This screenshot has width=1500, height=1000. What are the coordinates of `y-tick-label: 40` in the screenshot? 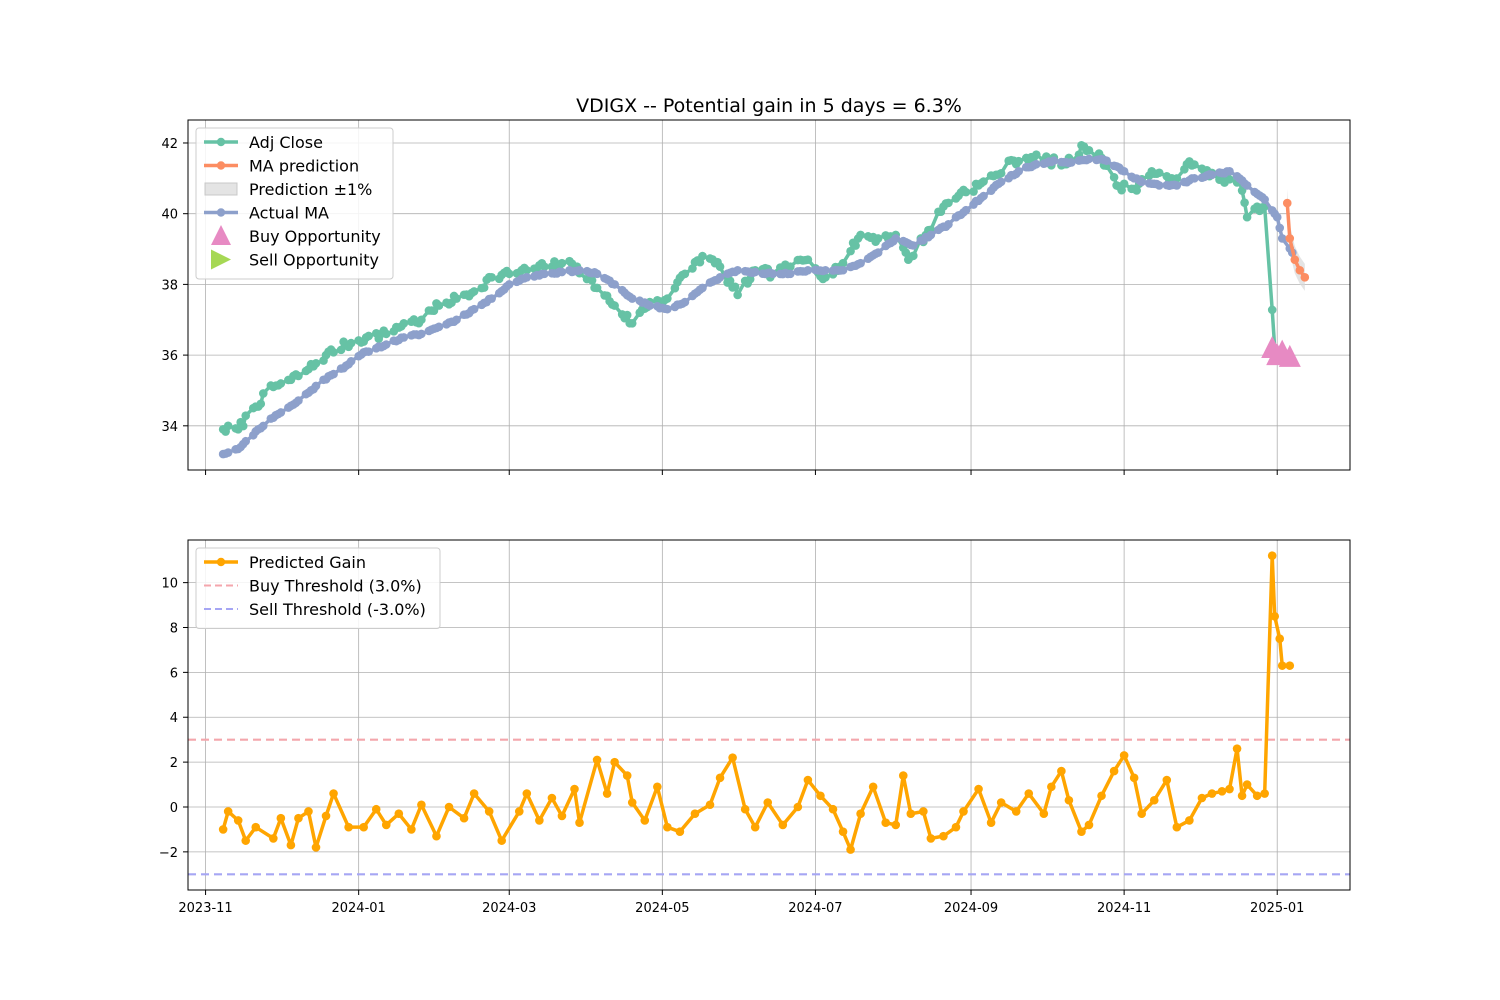 It's located at (169, 215).